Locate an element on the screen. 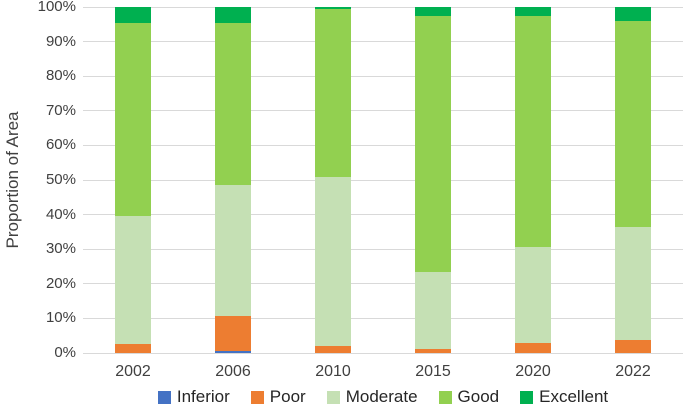 The image size is (685, 412). bar-2010 is located at coordinates (333, 180).